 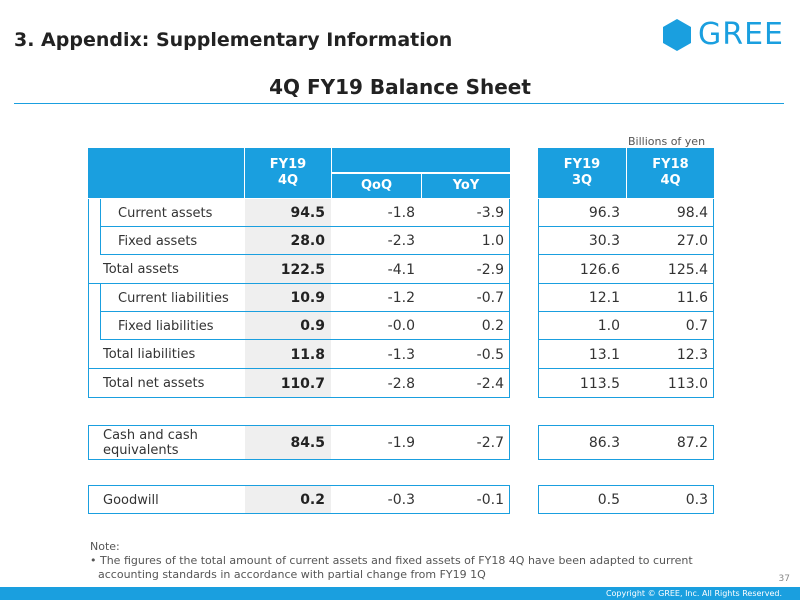 I want to click on header-qoq-label: QoQ, so click(x=376, y=185).